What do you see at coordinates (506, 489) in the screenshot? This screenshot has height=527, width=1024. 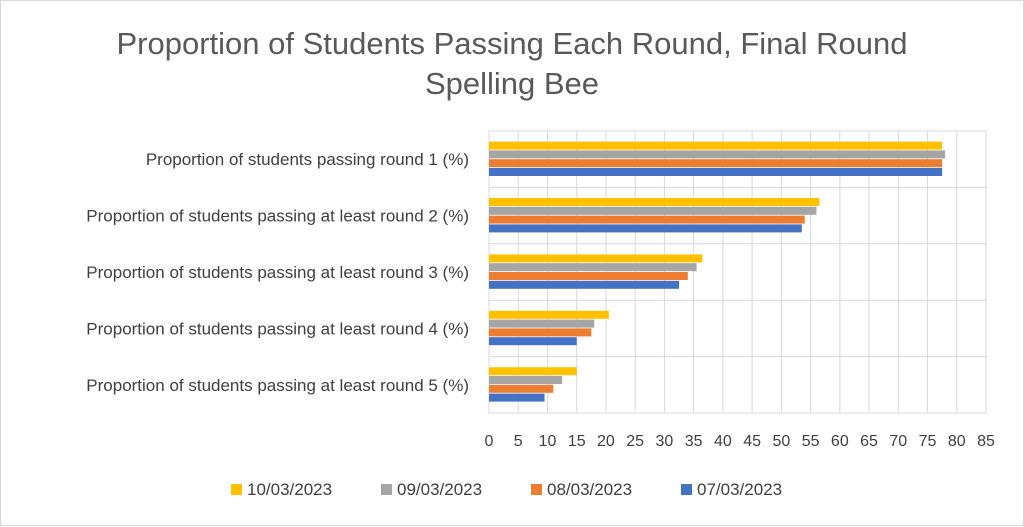 I see `legend: 10/03/2023 09/03/2023 08/03/2023 07/03/2023` at bounding box center [506, 489].